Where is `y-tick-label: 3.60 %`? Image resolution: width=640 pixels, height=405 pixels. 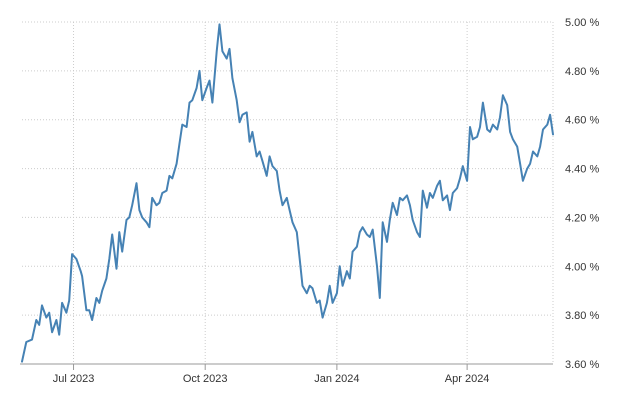 y-tick-label: 3.60 % is located at coordinates (582, 365).